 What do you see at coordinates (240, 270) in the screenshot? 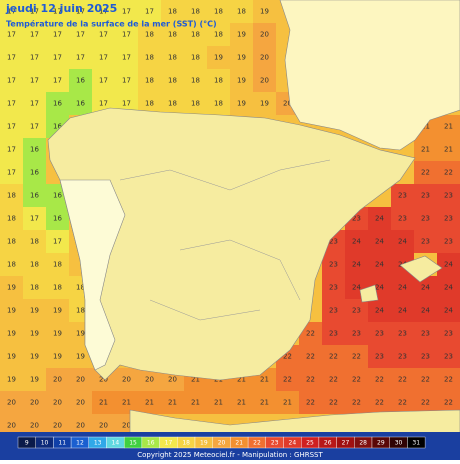
I see `border` at bounding box center [240, 270].